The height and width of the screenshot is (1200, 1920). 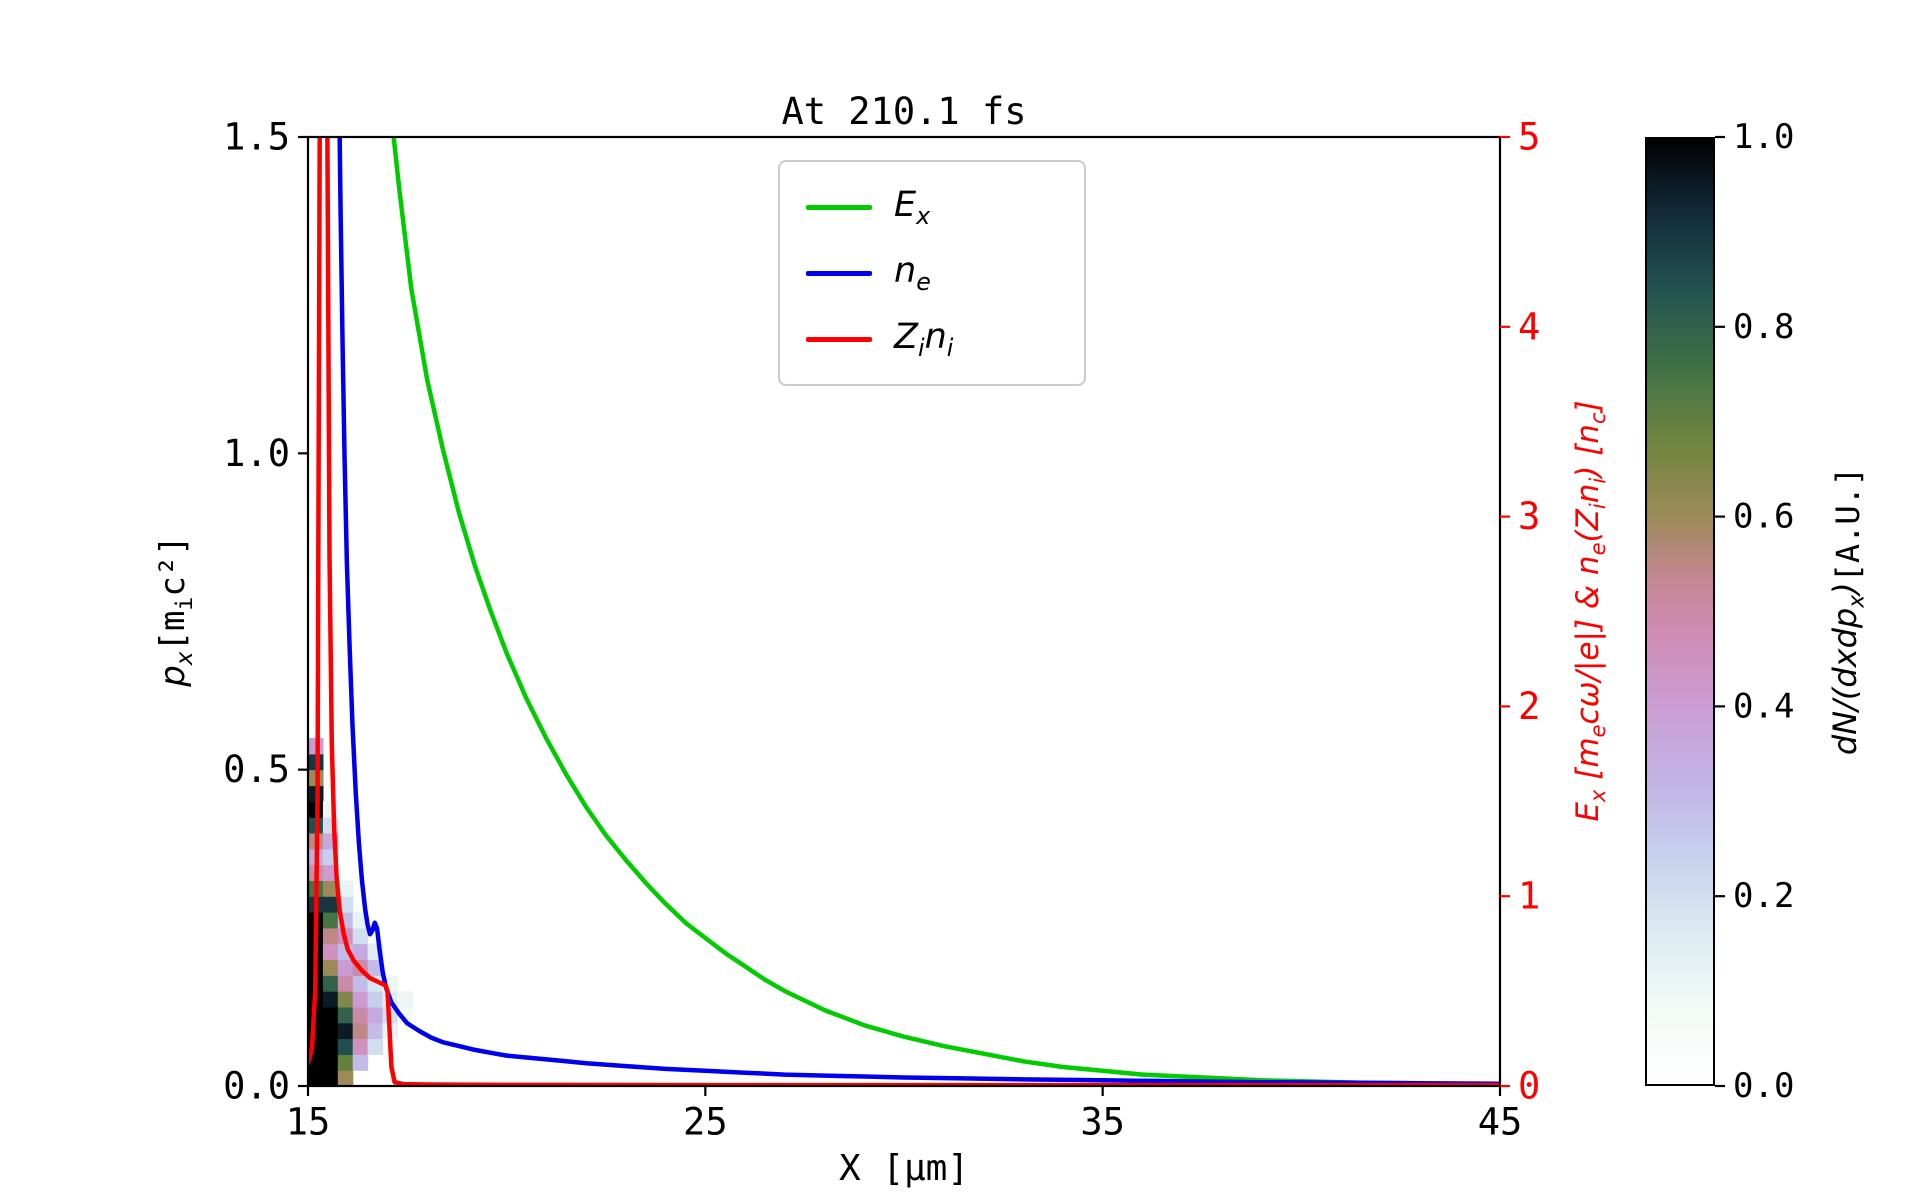 I want to click on left-y-label-math: px, so click(x=175, y=669).